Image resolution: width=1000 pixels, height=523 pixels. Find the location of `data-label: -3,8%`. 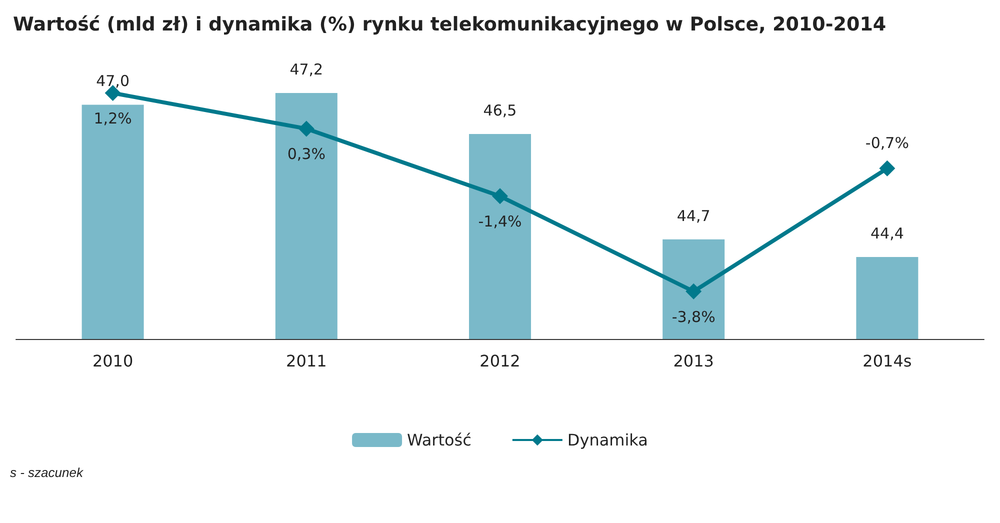

data-label: -3,8% is located at coordinates (694, 317).